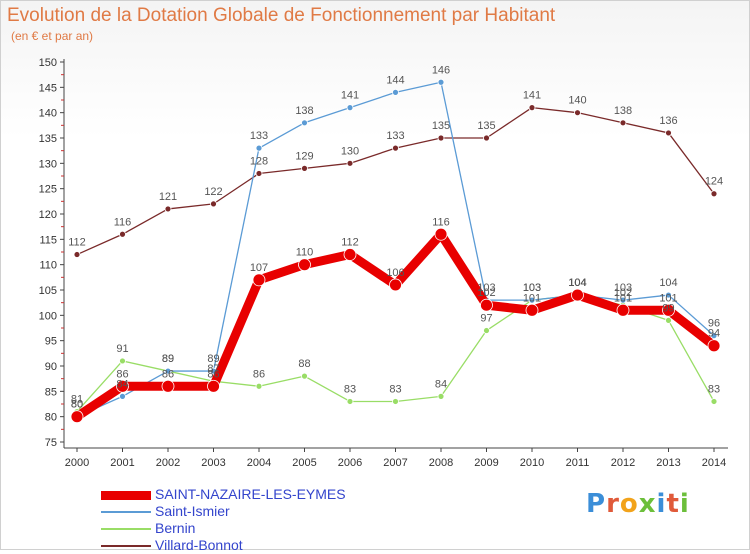 The width and height of the screenshot is (750, 554). What do you see at coordinates (259, 463) in the screenshot?
I see `x-tick-label: 2004` at bounding box center [259, 463].